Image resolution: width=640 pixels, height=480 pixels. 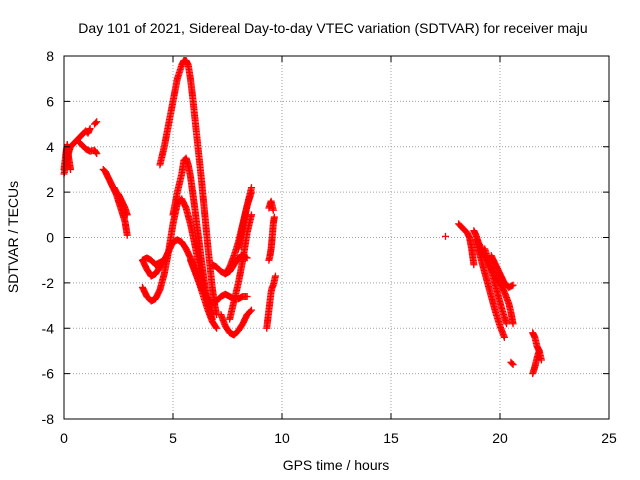 What do you see at coordinates (50, 147) in the screenshot?
I see `y-tick-label: 4` at bounding box center [50, 147].